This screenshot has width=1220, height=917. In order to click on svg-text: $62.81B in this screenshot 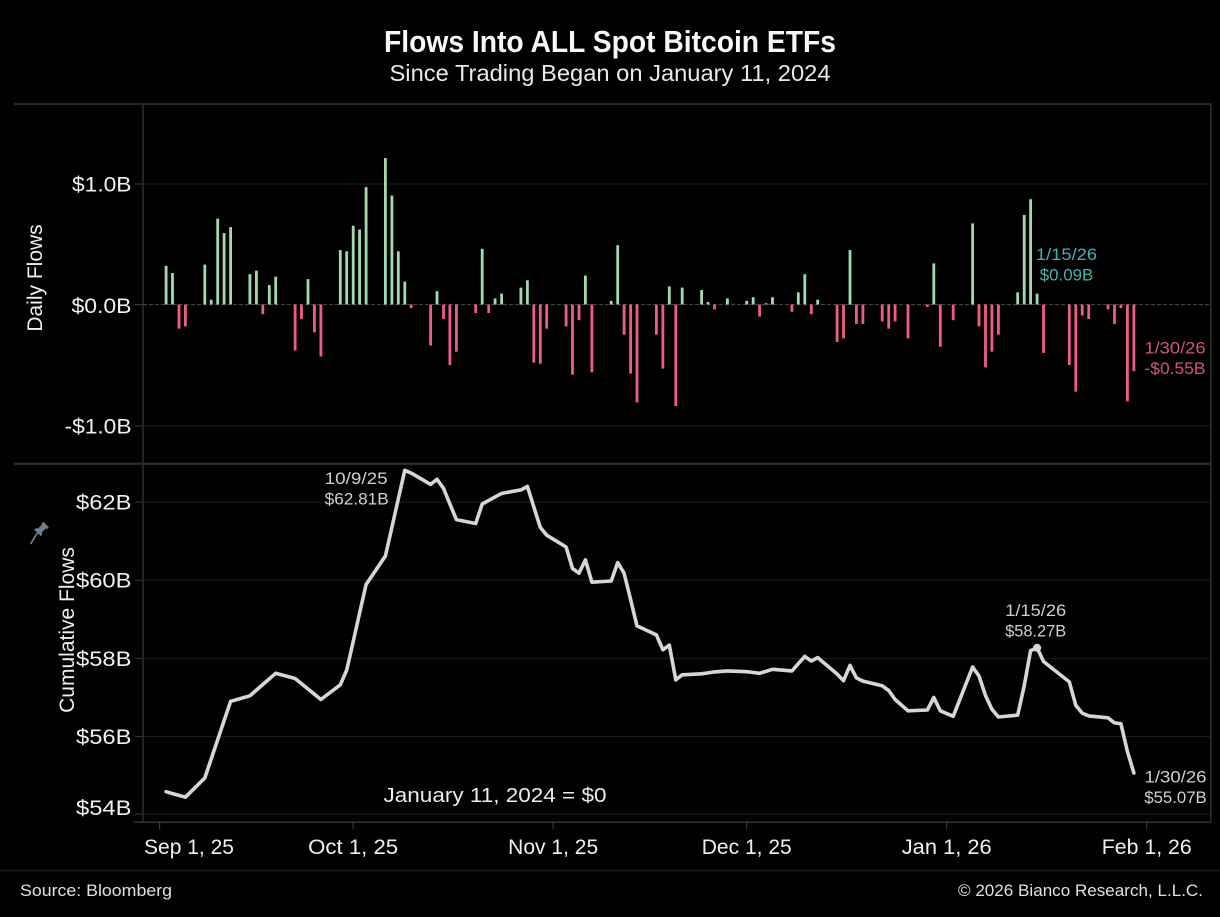, I will do `click(357, 500)`.